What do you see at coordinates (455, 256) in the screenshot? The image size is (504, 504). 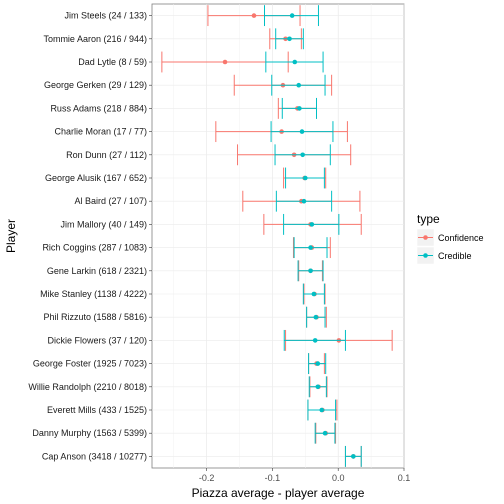 I see `legend-label: Credible` at bounding box center [455, 256].